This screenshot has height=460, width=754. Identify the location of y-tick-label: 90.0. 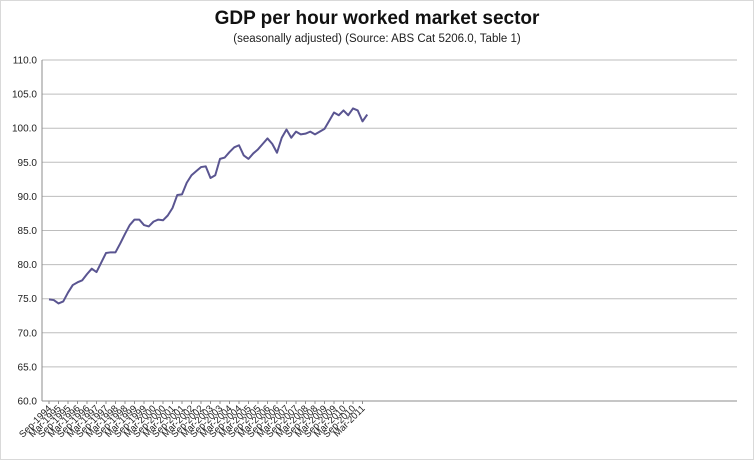
(28, 197).